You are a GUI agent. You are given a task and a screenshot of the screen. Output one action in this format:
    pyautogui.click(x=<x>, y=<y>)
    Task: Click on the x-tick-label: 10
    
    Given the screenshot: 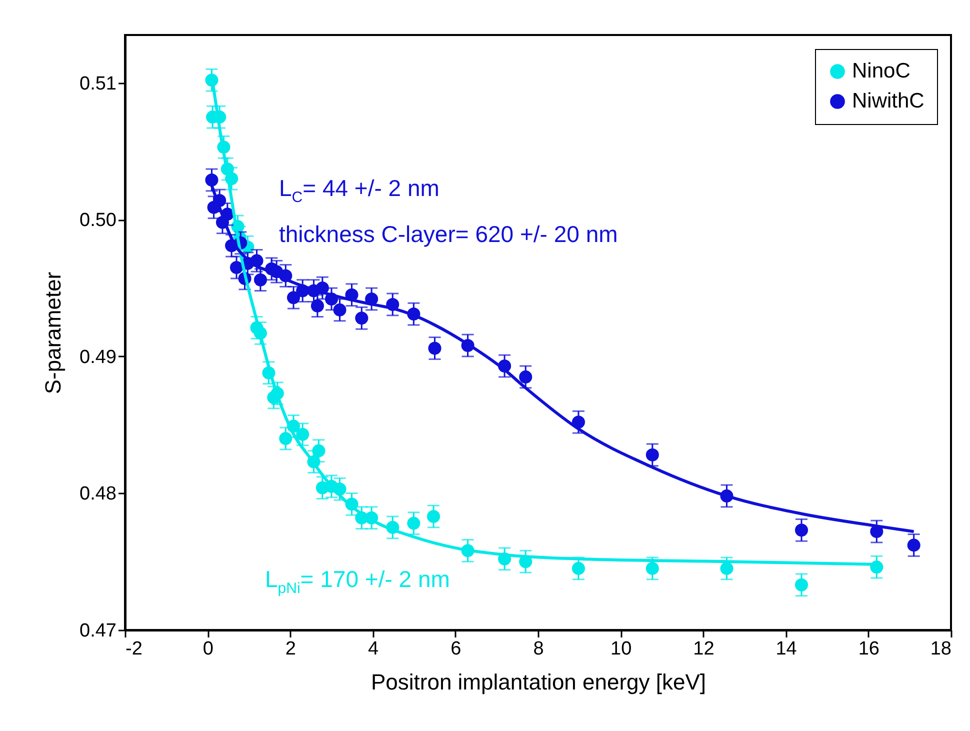 What is the action you would take?
    pyautogui.click(x=621, y=649)
    